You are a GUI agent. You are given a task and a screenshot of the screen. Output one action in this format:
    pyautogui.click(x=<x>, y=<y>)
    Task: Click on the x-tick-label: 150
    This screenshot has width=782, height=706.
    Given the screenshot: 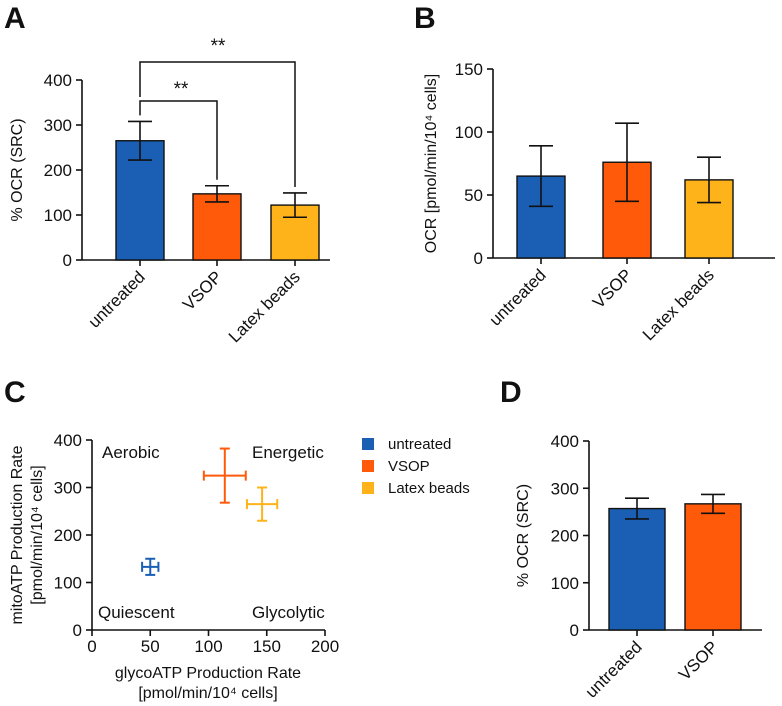 What is the action you would take?
    pyautogui.click(x=267, y=646)
    